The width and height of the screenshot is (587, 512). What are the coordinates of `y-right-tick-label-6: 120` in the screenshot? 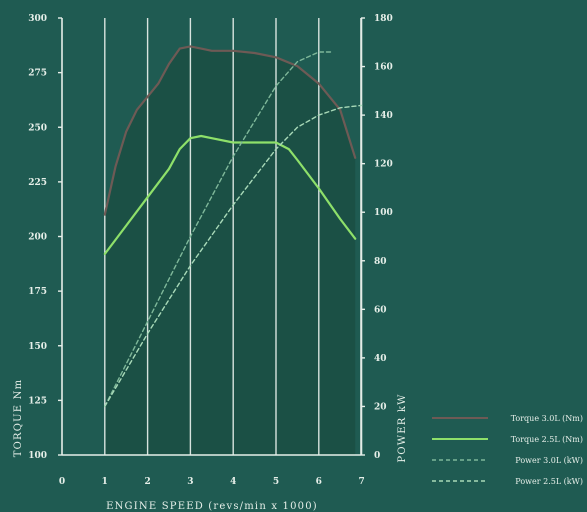 It's located at (383, 165).